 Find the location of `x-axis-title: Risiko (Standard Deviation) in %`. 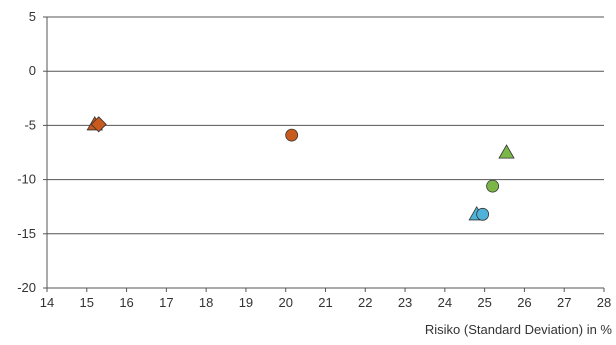

x-axis-title: Risiko (Standard Deviation) in % is located at coordinates (519, 329).